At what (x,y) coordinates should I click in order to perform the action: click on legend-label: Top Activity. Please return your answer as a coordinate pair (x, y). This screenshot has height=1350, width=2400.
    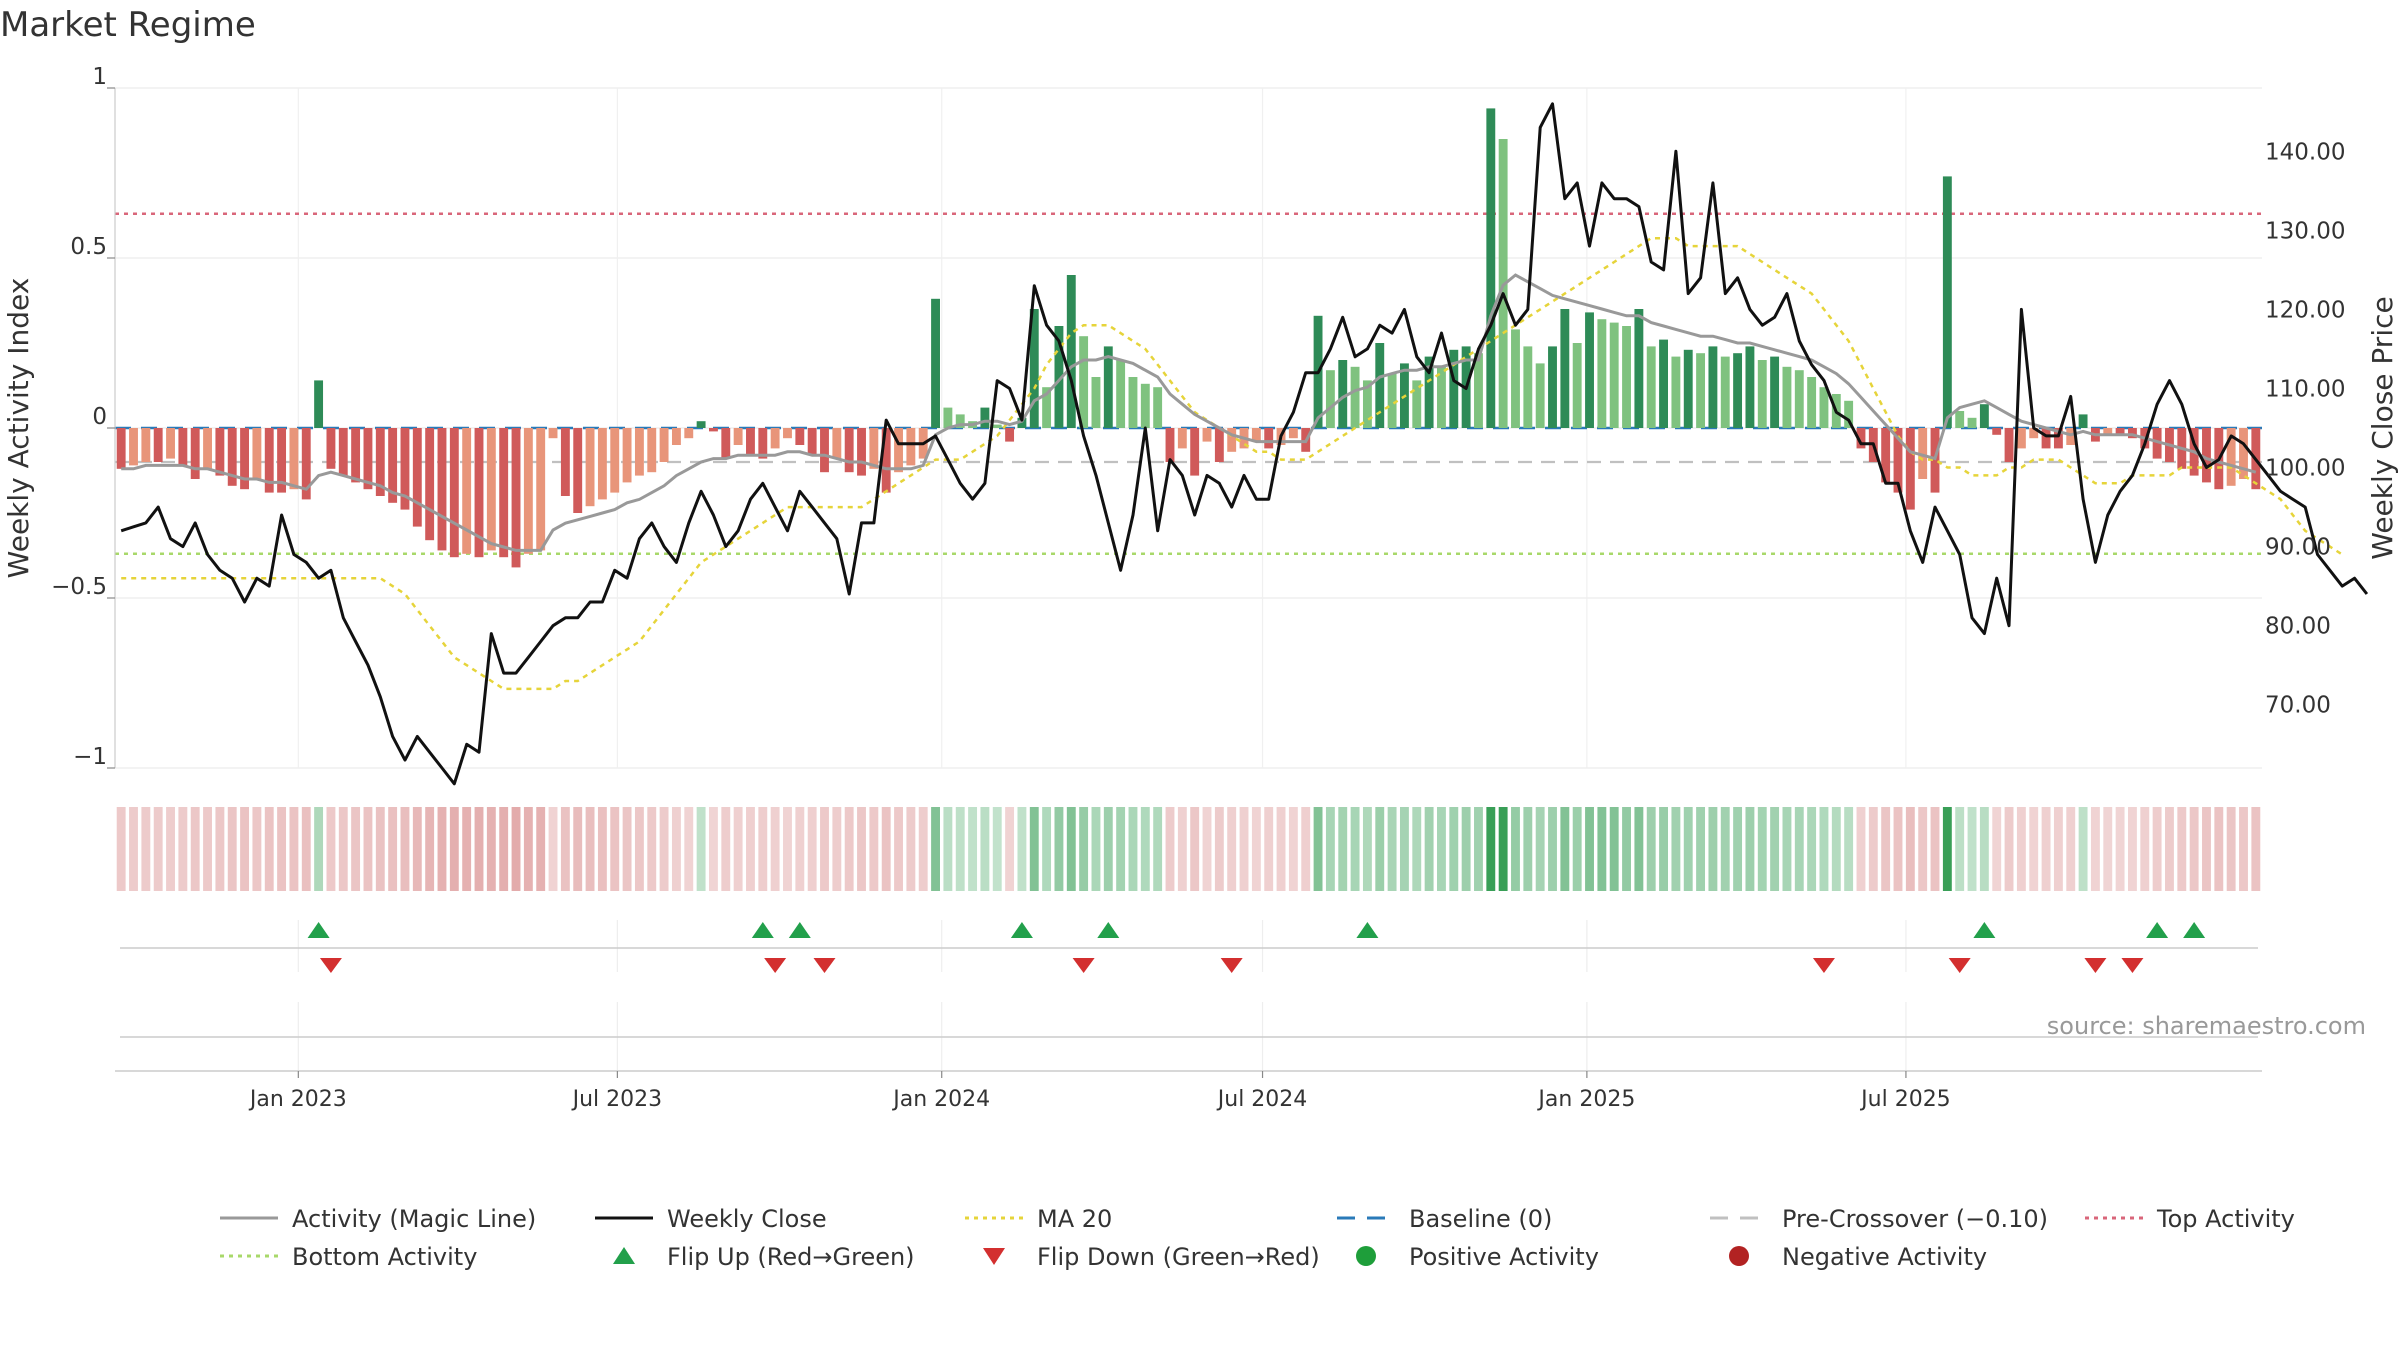
    Looking at the image, I should click on (2225, 1219).